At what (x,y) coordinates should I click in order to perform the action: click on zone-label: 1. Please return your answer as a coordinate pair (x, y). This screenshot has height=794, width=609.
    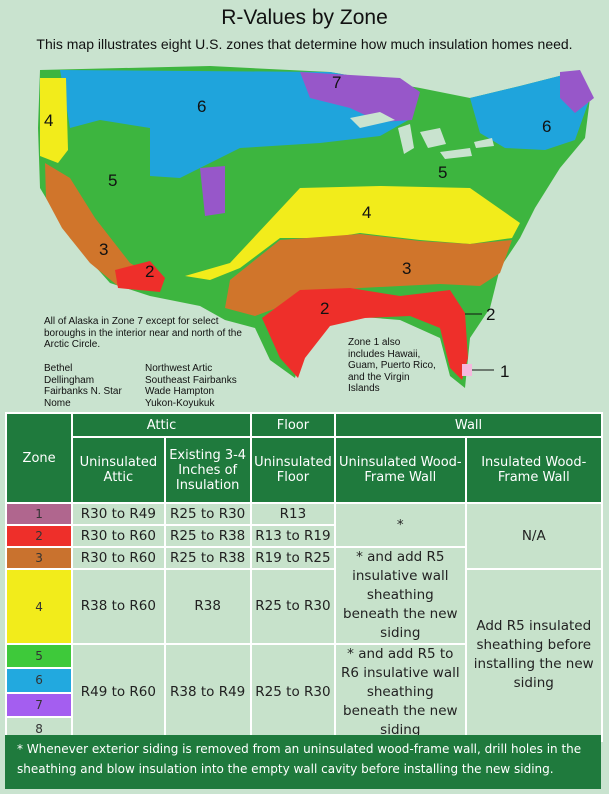
    Looking at the image, I should click on (504, 371).